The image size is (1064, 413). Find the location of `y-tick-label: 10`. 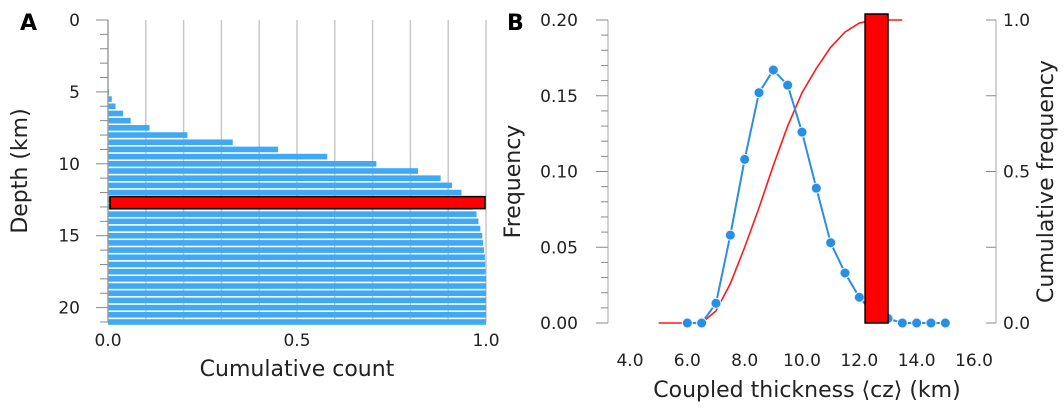

y-tick-label: 10 is located at coordinates (69, 165).